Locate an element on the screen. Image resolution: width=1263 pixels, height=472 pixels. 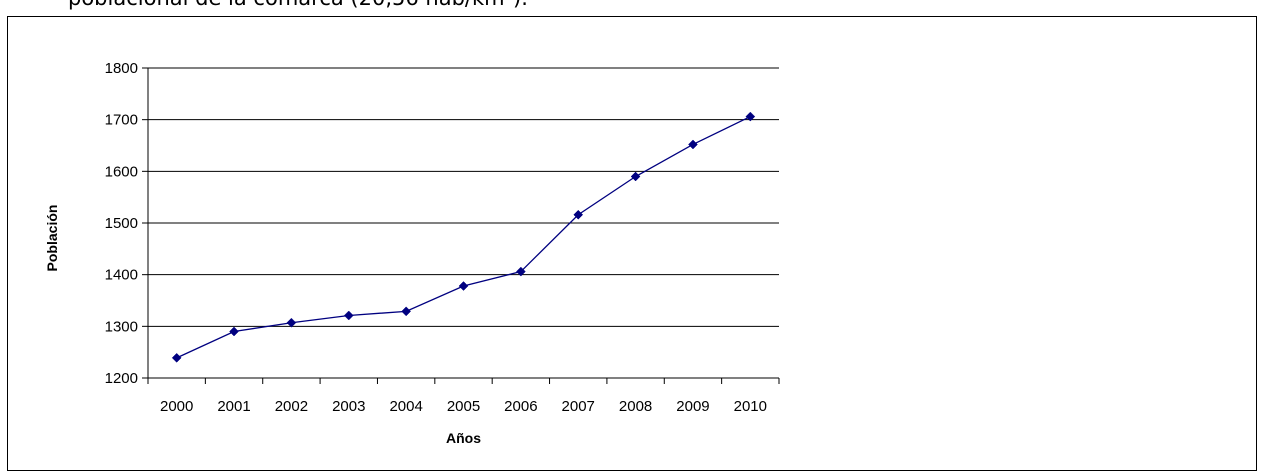
x-tick-label-2008: 2008 is located at coordinates (635, 406).